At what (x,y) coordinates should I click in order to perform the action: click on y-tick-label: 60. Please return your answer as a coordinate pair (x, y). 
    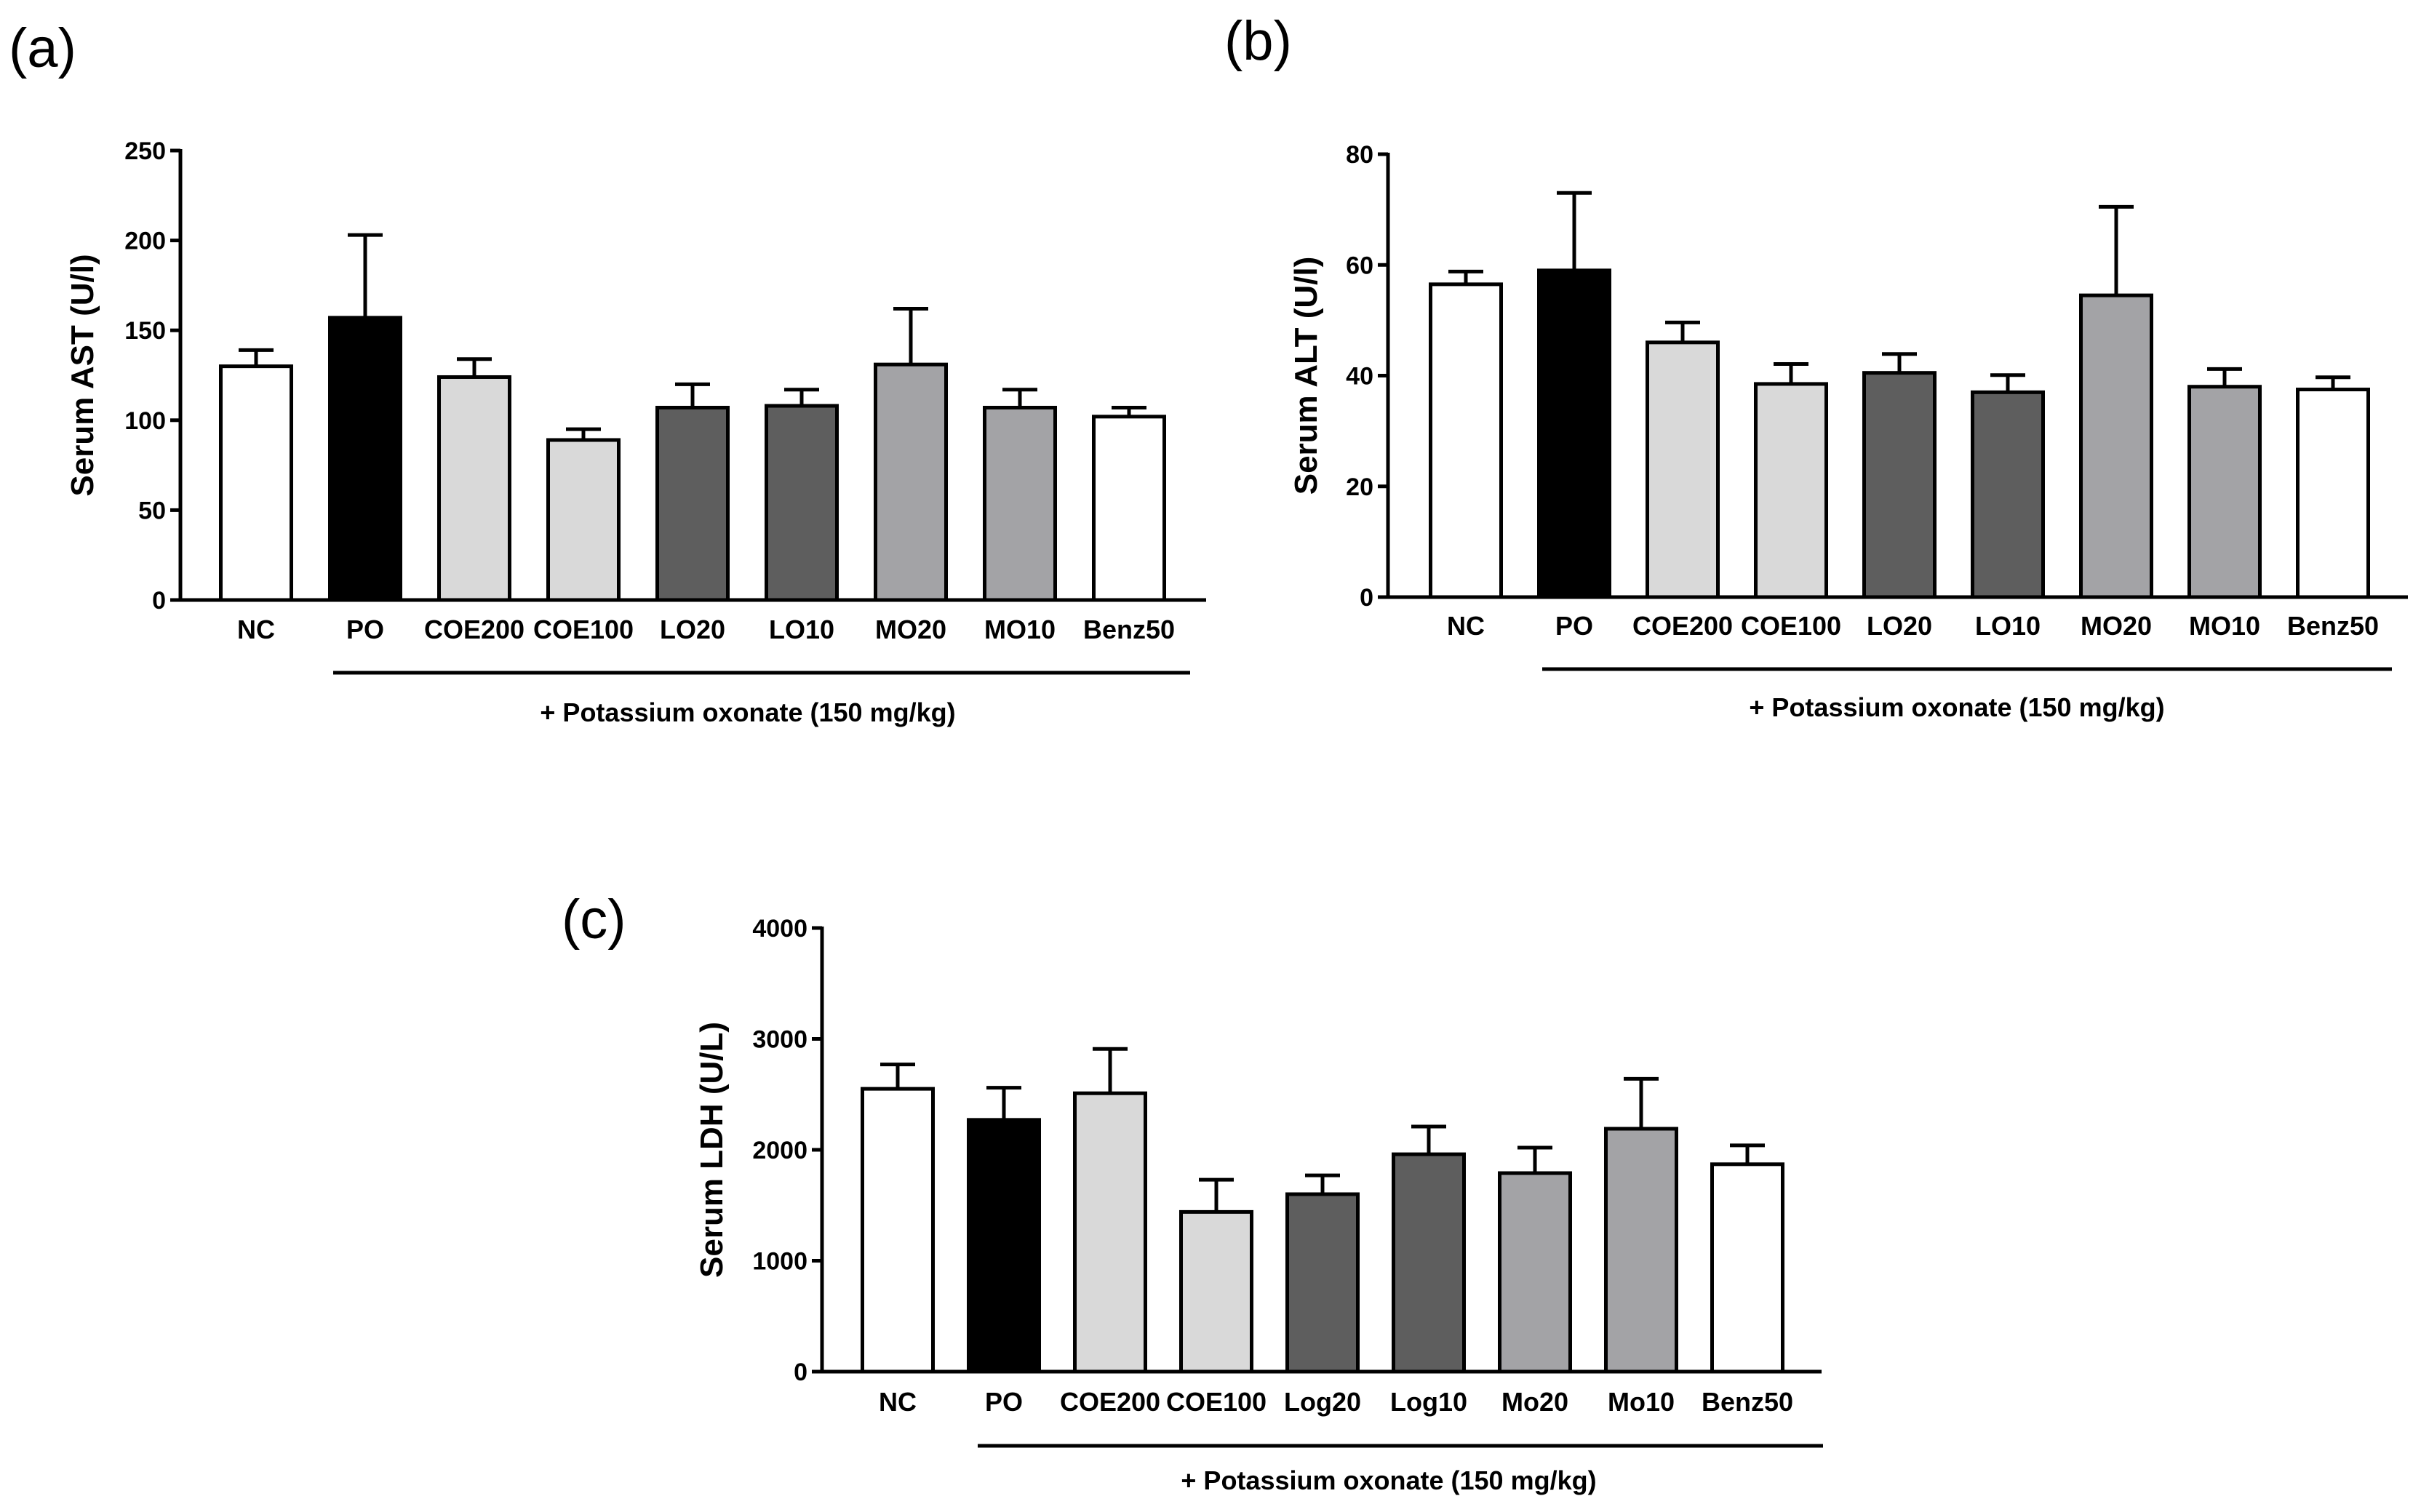
    Looking at the image, I should click on (1359, 265).